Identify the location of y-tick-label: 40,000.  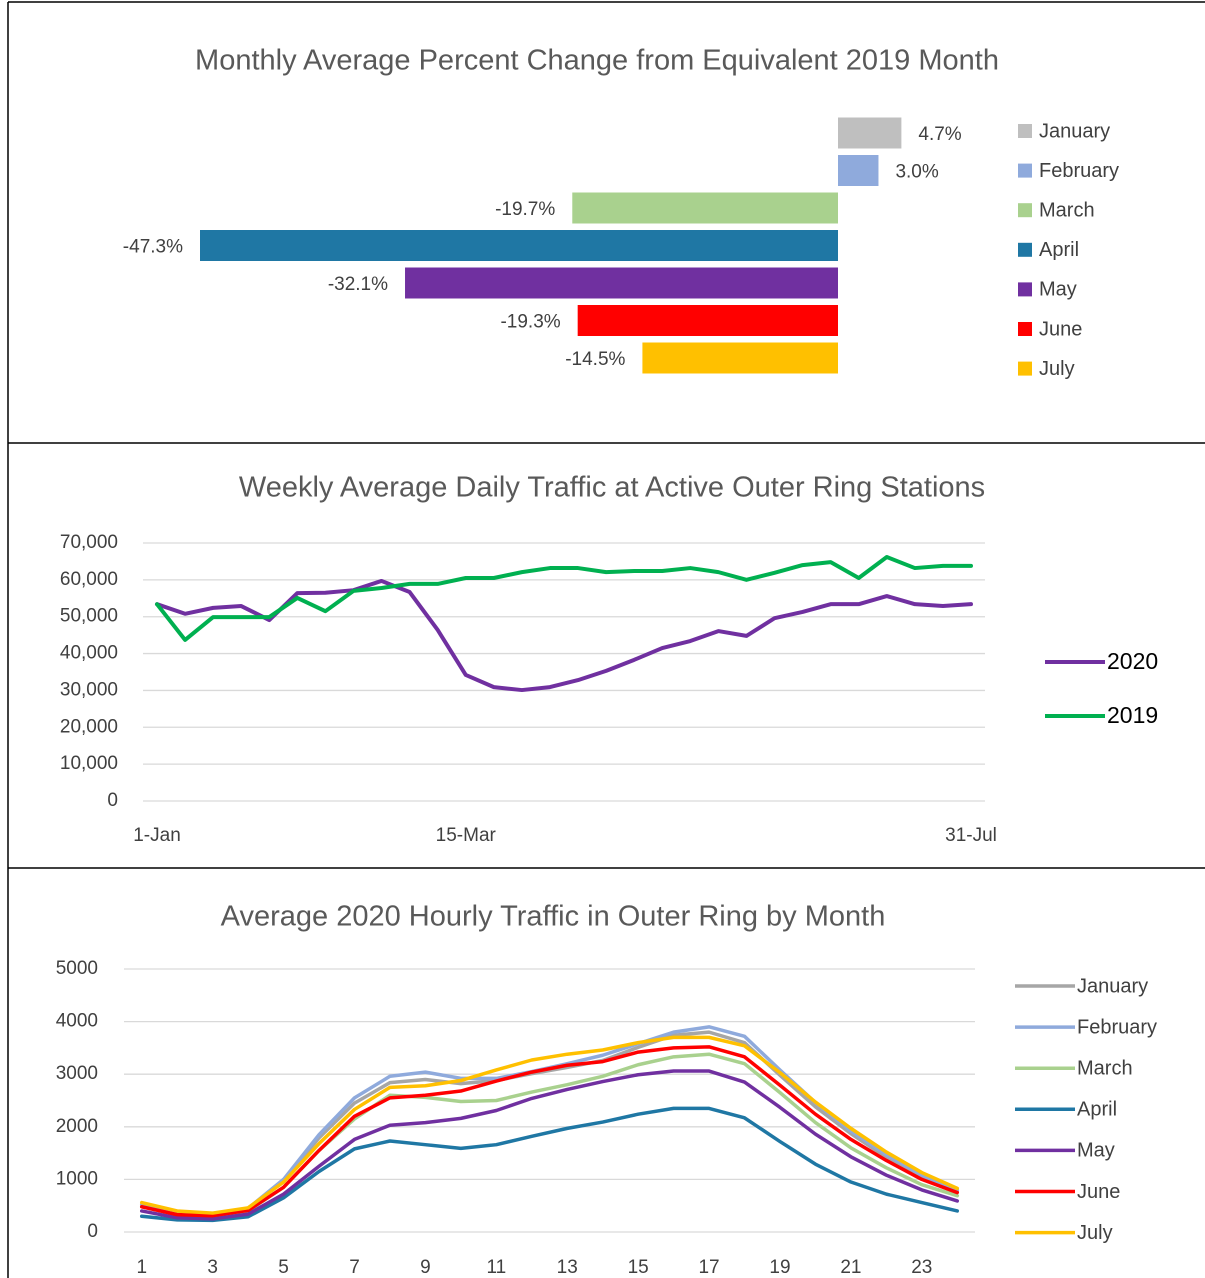
(89, 653).